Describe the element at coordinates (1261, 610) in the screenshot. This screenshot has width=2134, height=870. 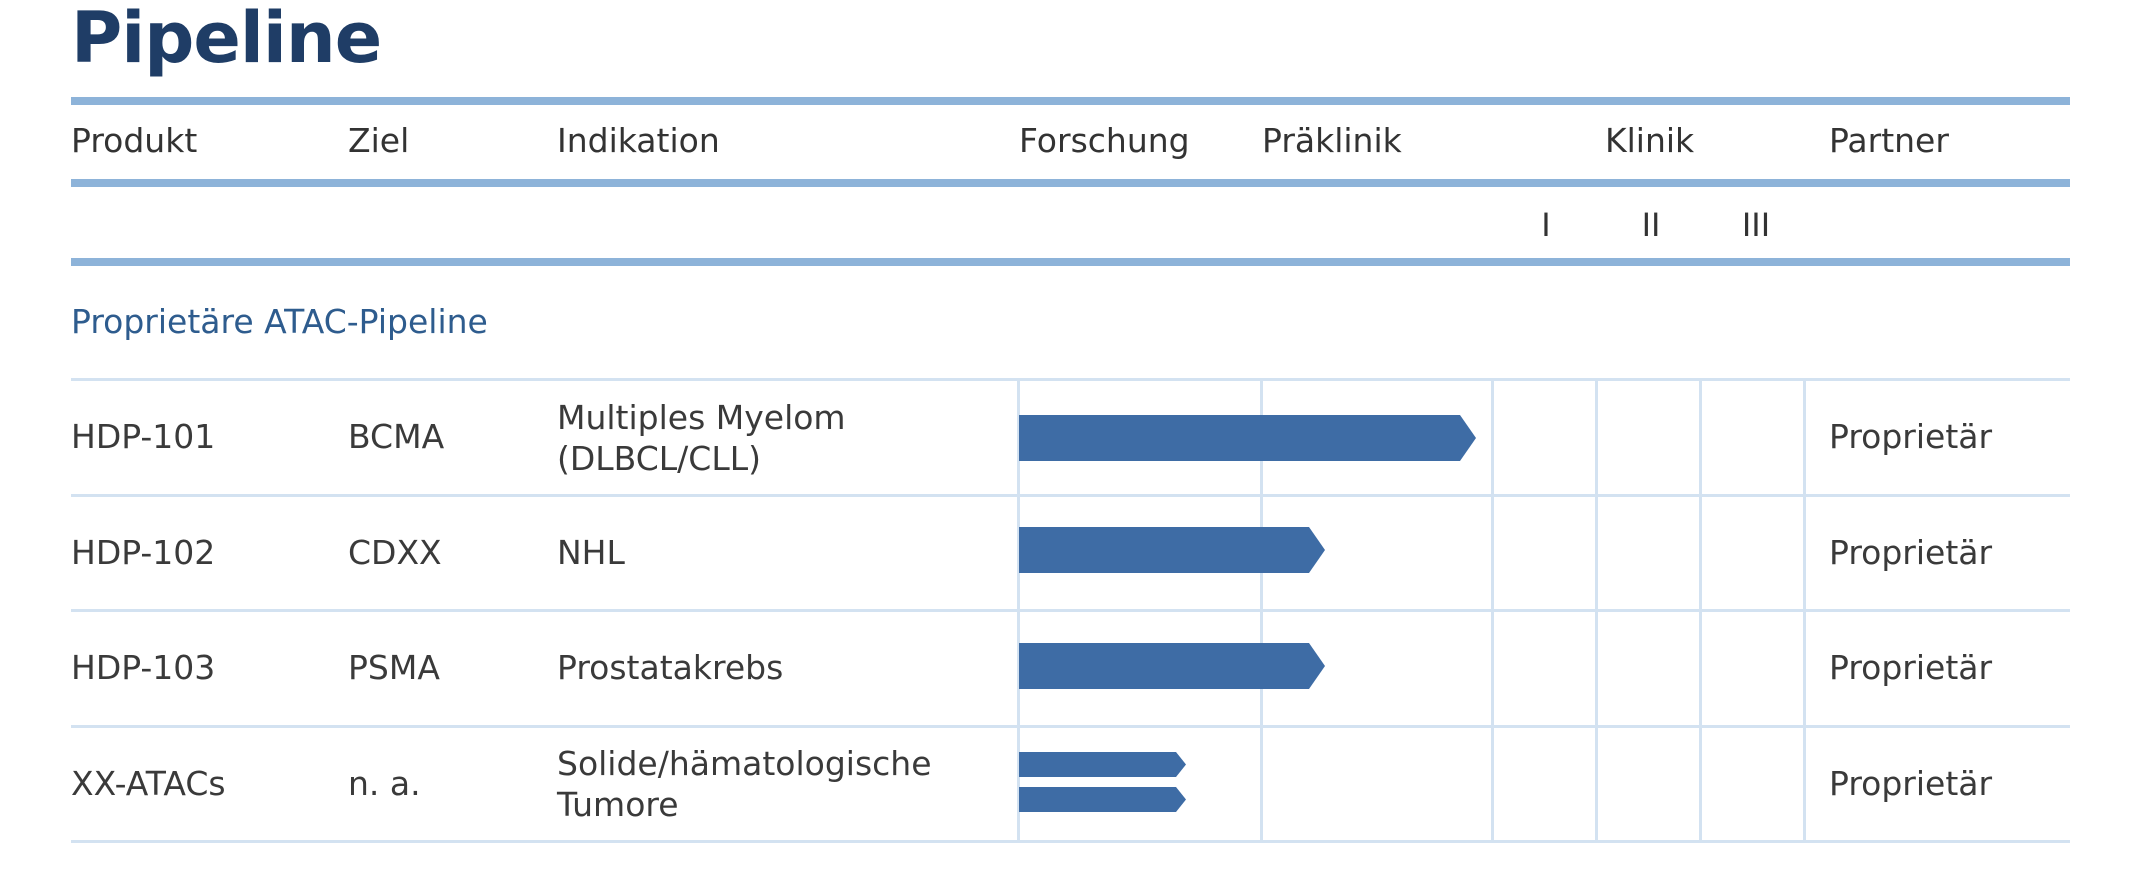
I see `grid-line-preclinic` at that location.